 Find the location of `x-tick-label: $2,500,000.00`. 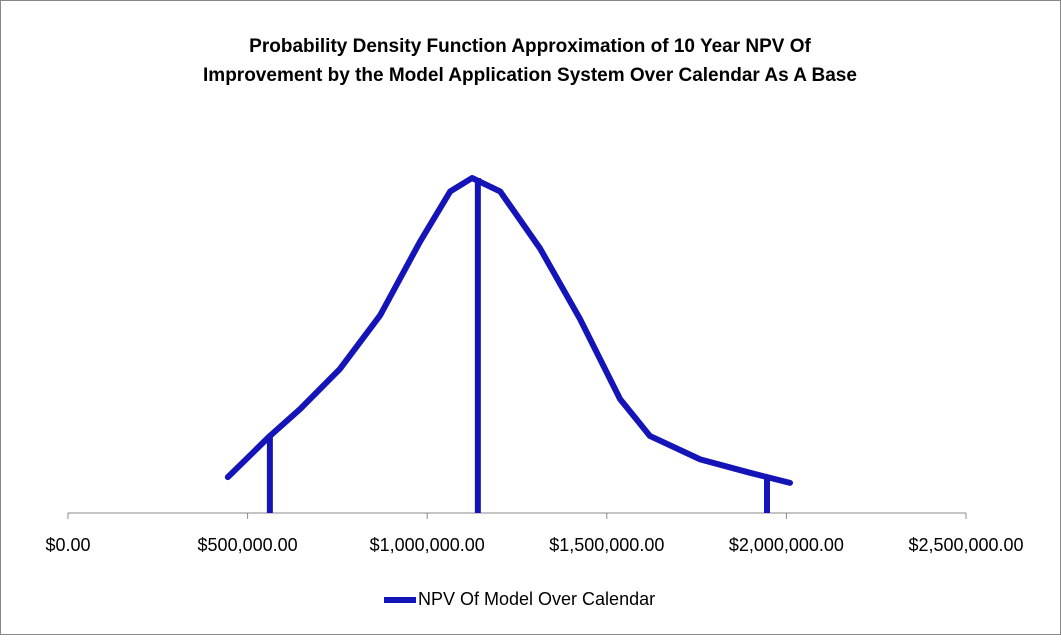

x-tick-label: $2,500,000.00 is located at coordinates (965, 545).